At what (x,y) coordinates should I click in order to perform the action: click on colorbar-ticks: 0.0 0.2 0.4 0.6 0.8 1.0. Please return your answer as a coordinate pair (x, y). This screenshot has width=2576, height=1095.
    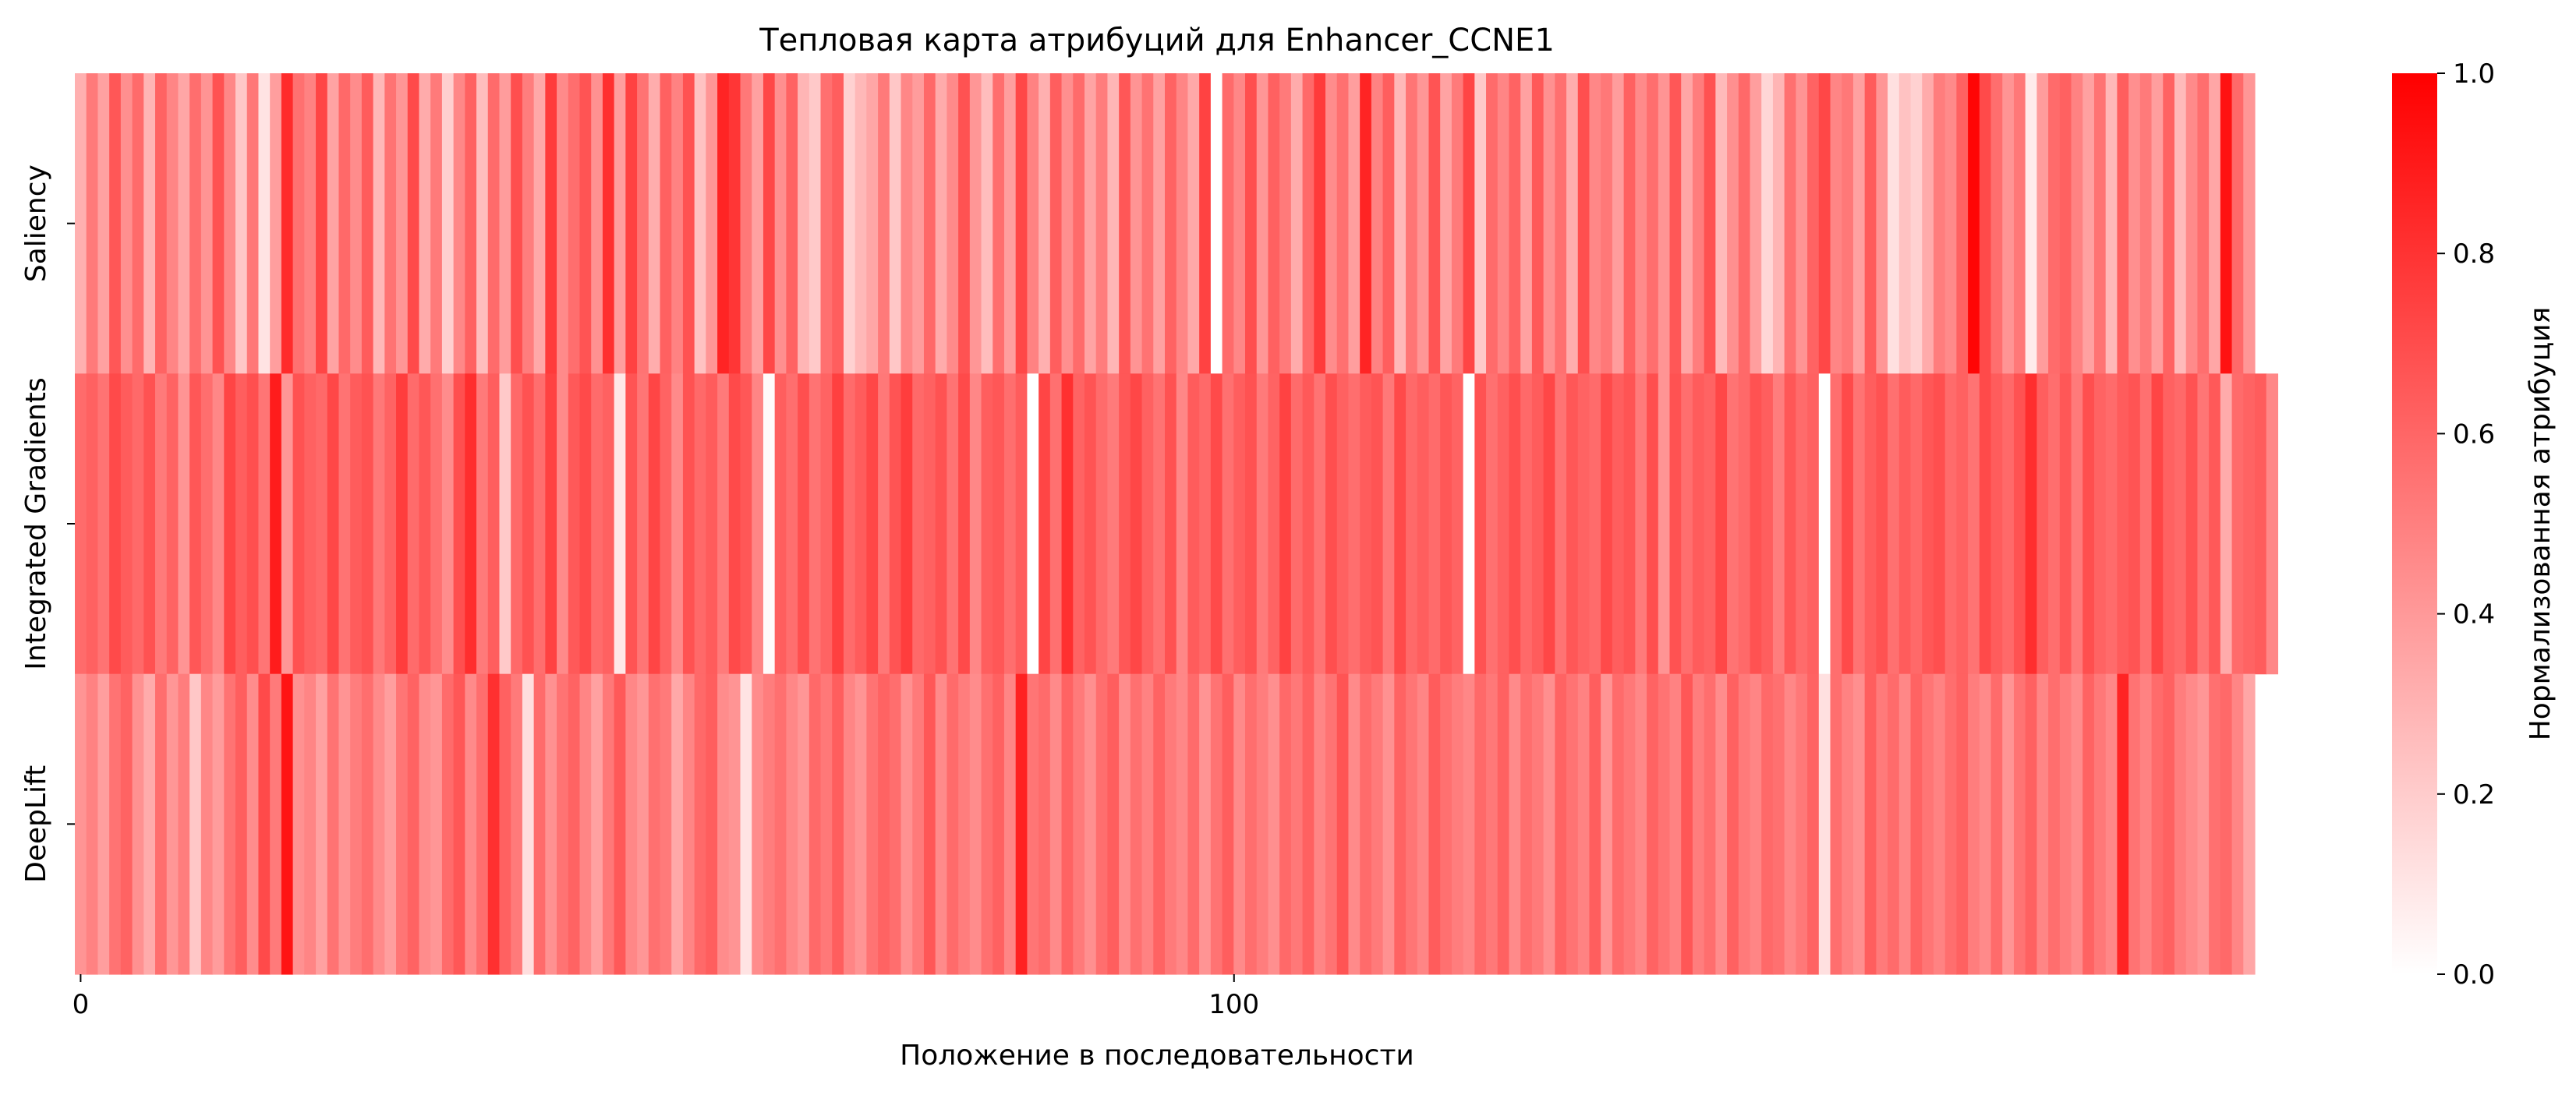
    Looking at the image, I should click on (2466, 525).